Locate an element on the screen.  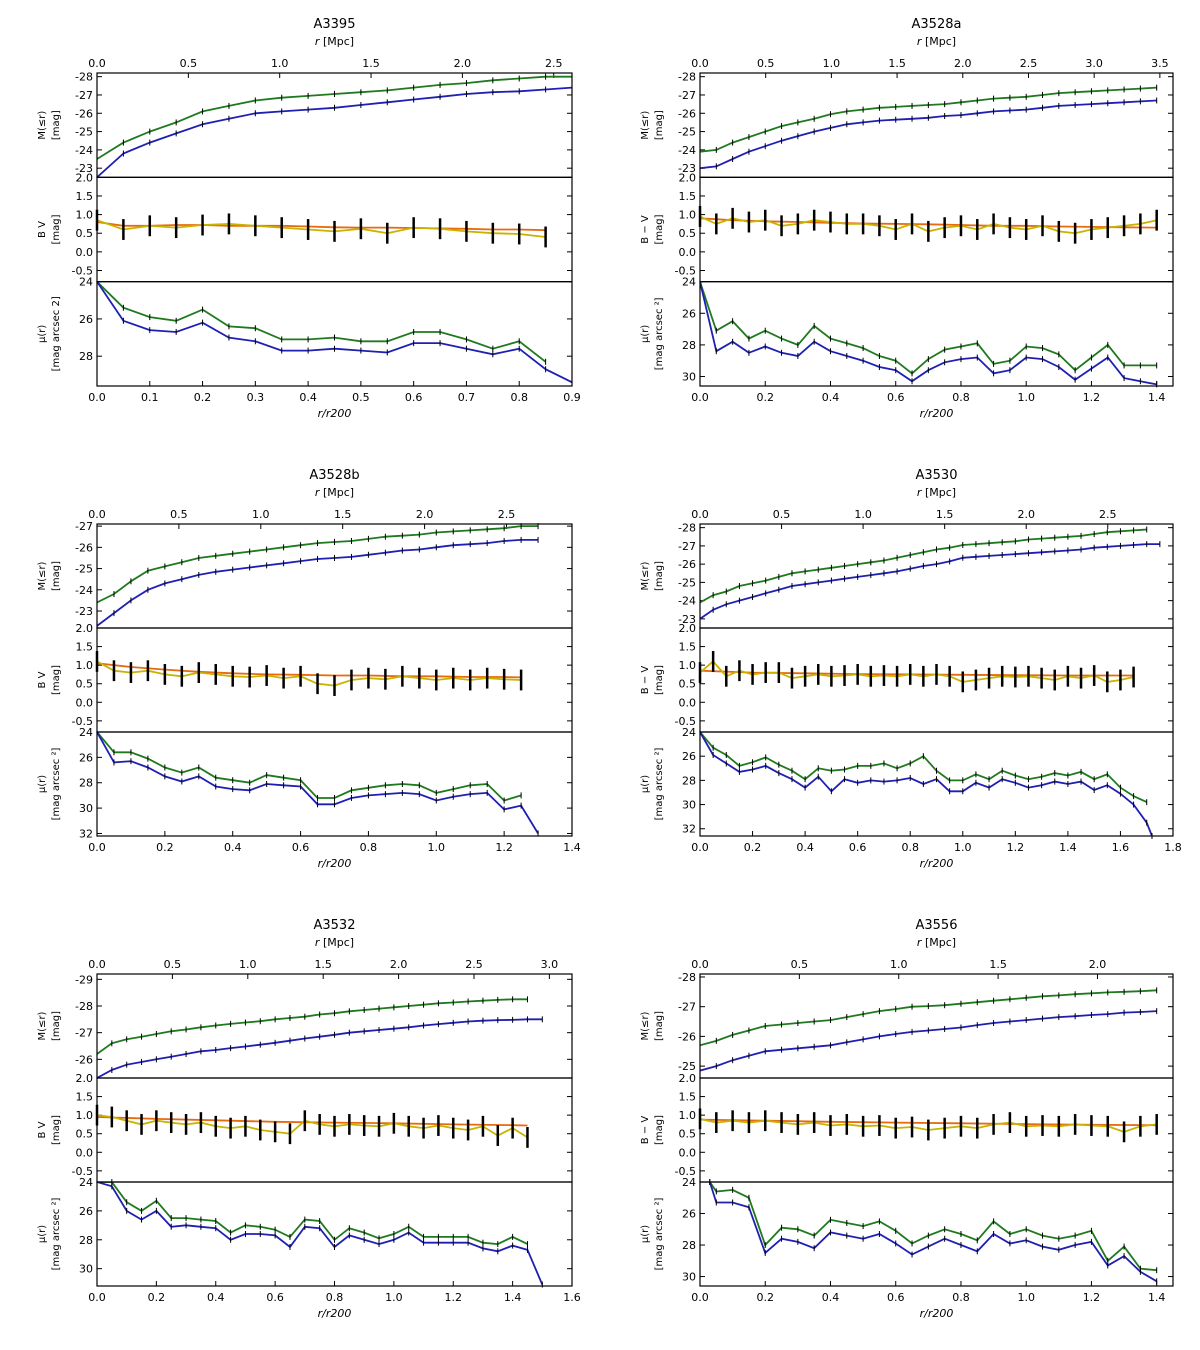
panel-color: 2.0 1.5 1.0 0.5 0.0 -0.5 B − V [mag] is located at coordinates (907, 677).